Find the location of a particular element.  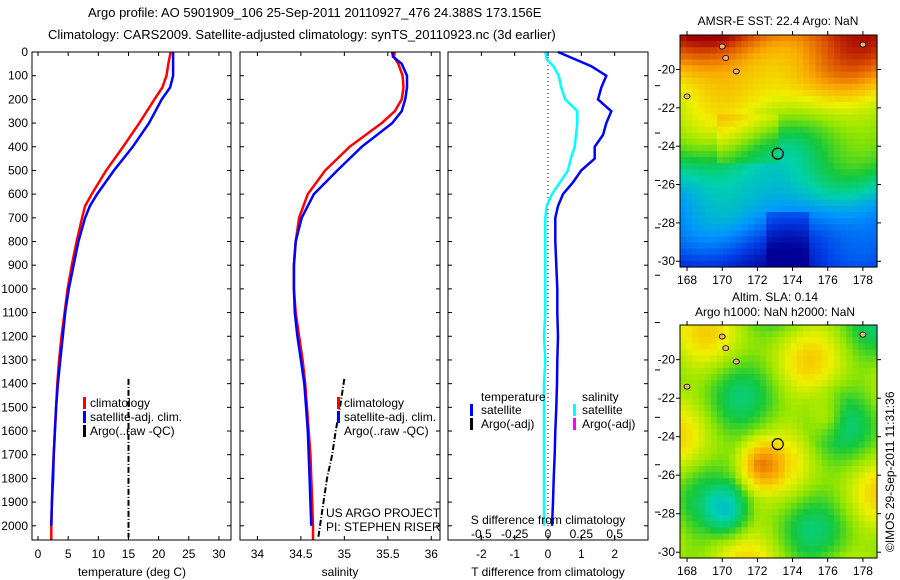

sst-map-ticks: 168 170 172 174 176 178-20-22-24-26-28-30 is located at coordinates (769, 159).